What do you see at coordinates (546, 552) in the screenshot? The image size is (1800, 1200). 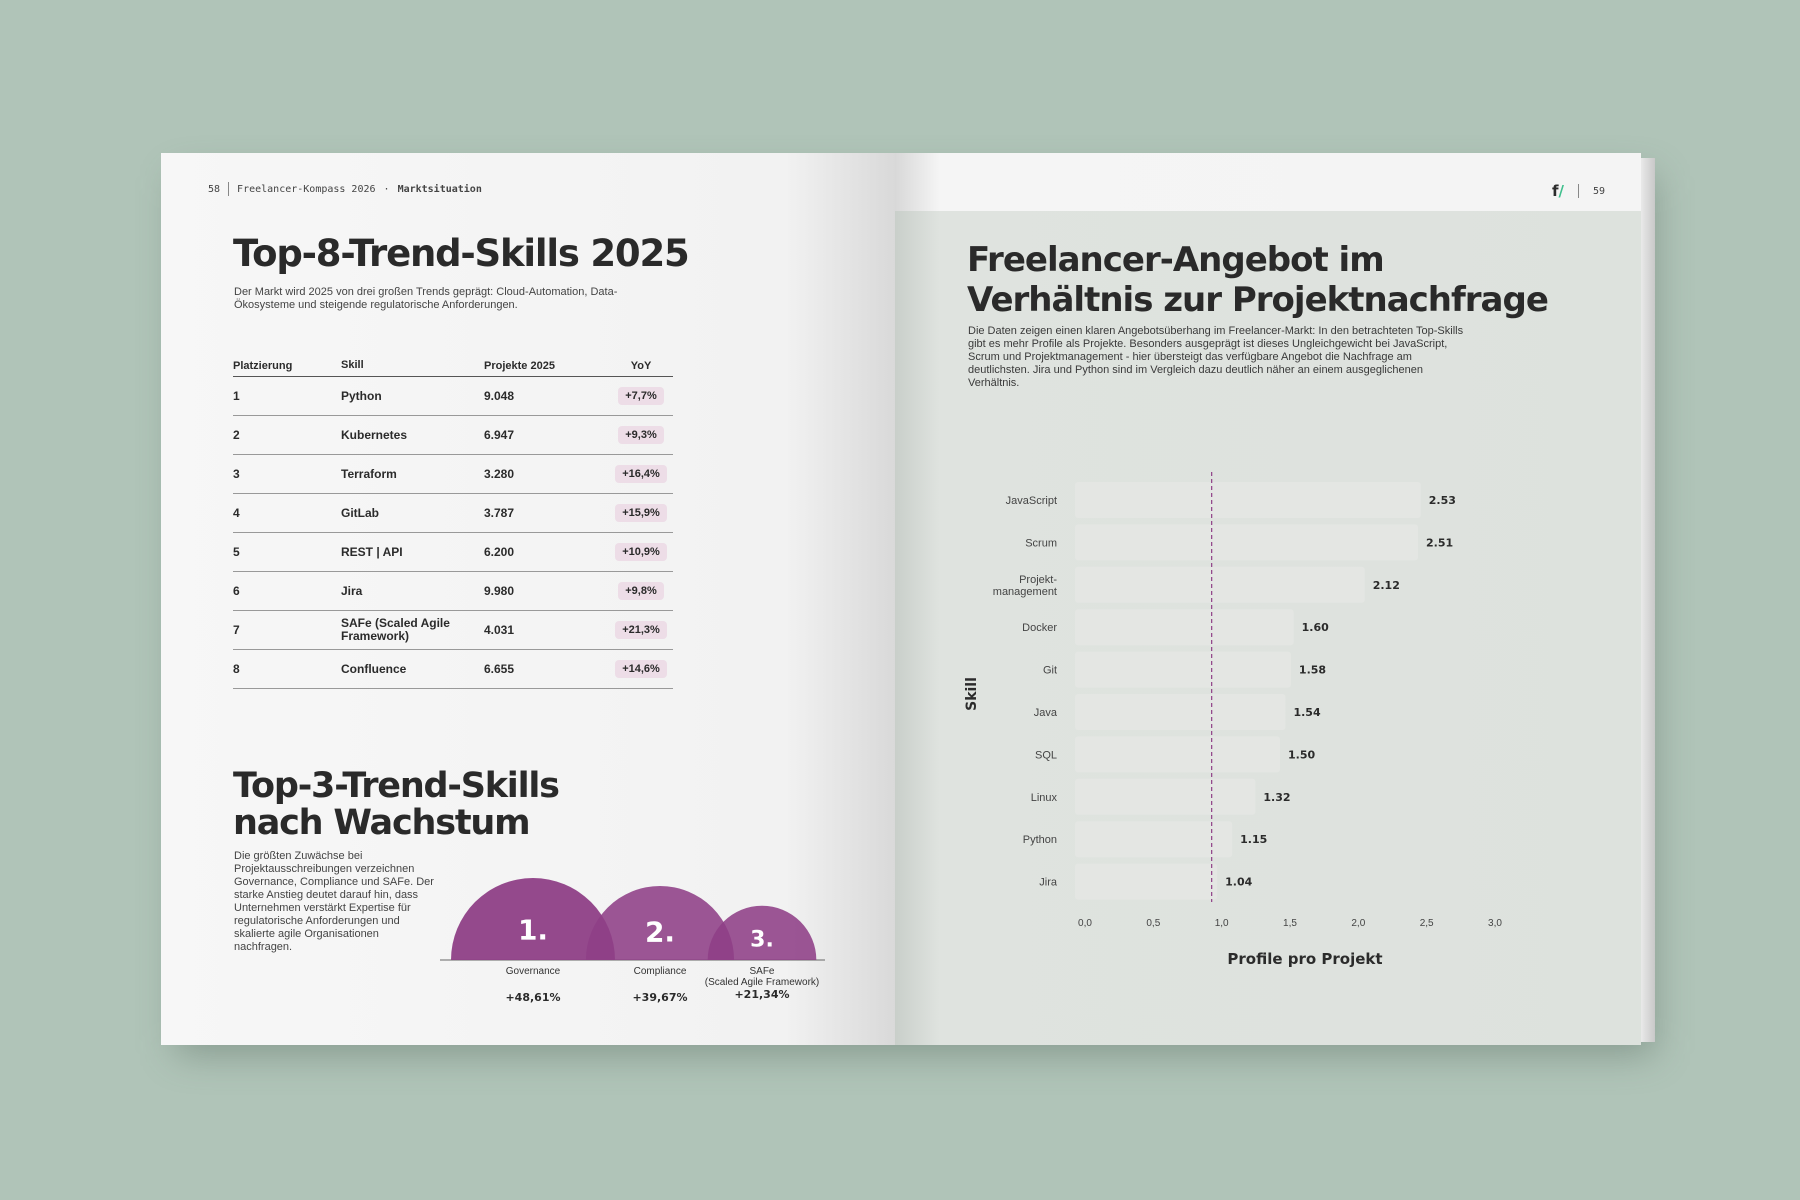 I see `projects-cell: 6.200` at bounding box center [546, 552].